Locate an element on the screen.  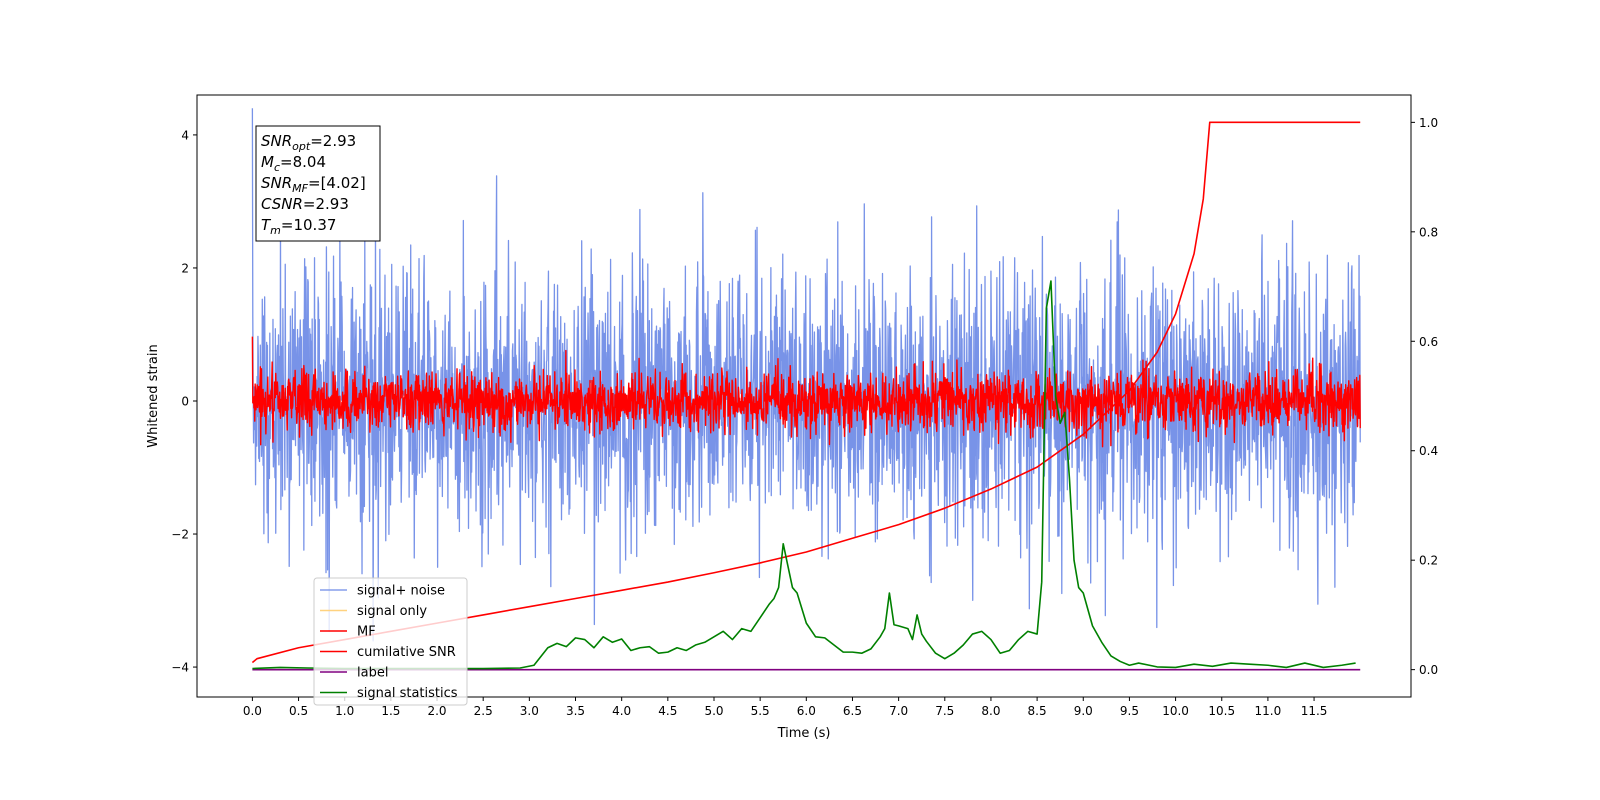
annotation-line: SNRopt=2.93 is located at coordinates (308, 142).